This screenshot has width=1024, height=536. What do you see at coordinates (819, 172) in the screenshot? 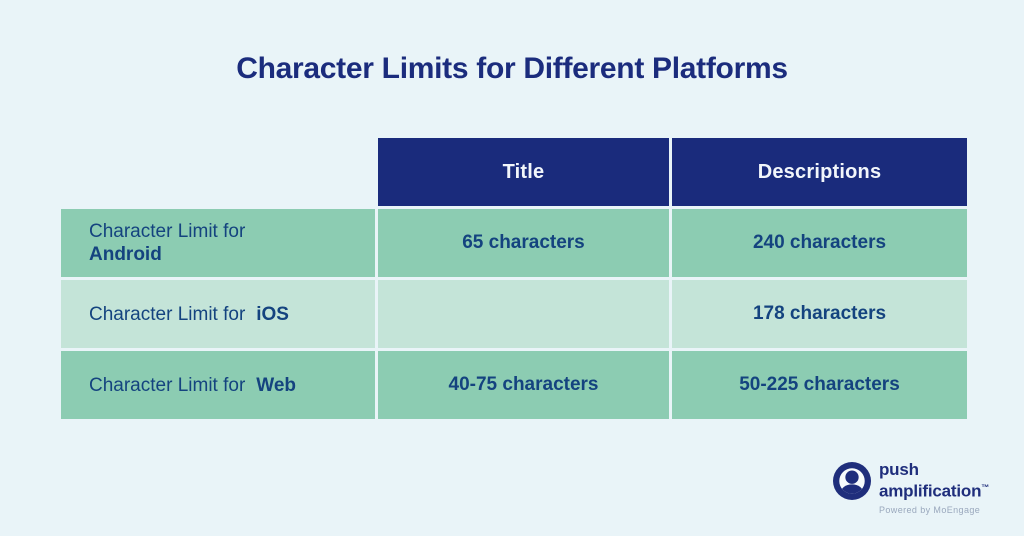
I see `column-header-descriptions: Descriptions` at bounding box center [819, 172].